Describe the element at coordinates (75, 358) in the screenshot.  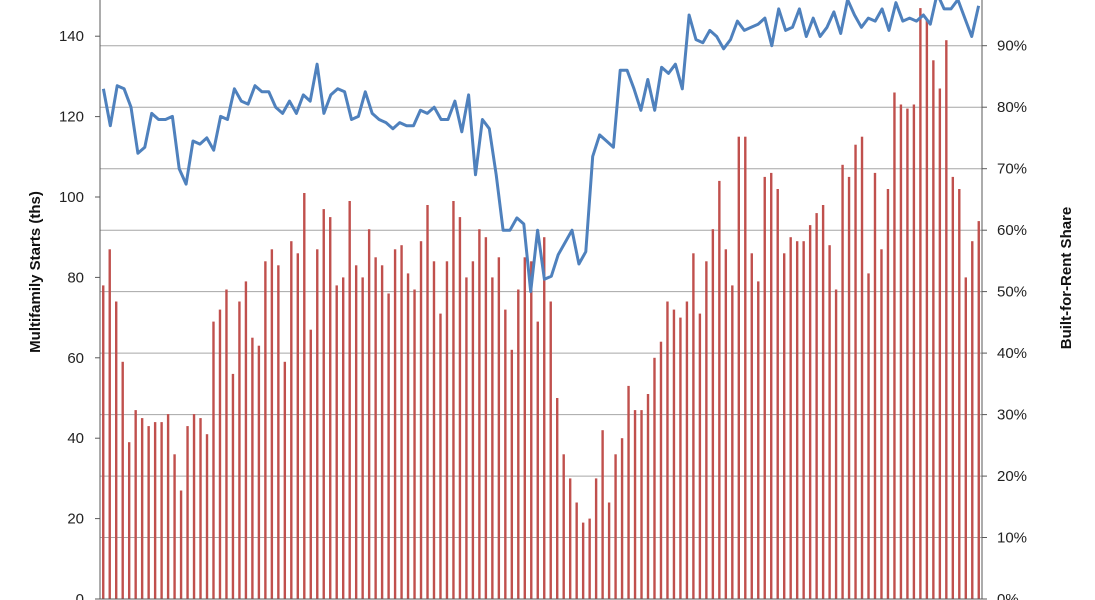
I see `left-tick-label: 60` at that location.